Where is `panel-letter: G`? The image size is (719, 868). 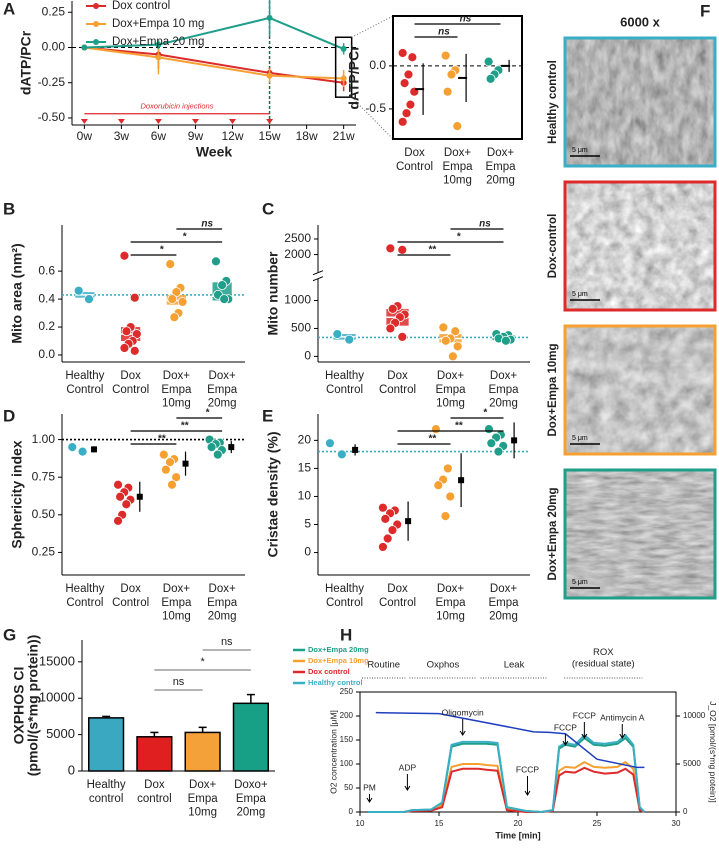 panel-letter: G is located at coordinates (9, 634).